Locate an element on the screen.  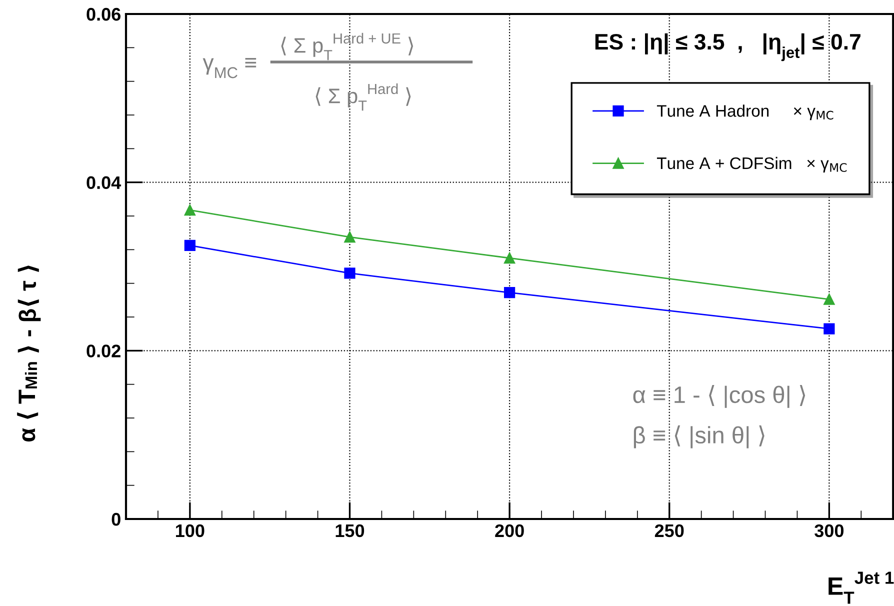
x-tick-label: 200 is located at coordinates (509, 531).